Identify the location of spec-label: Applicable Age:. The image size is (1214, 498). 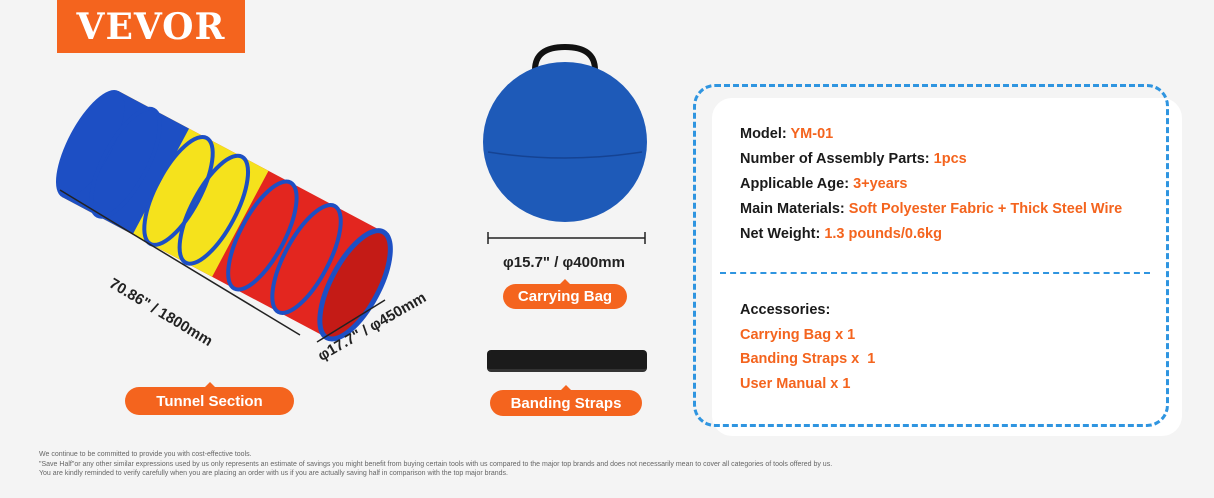
(797, 184).